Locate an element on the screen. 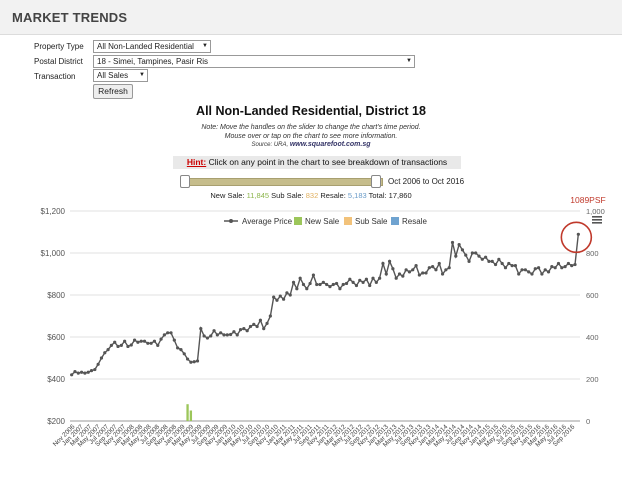 This screenshot has height=483, width=640. transaction-select: All Sales ▼ is located at coordinates (120, 75).